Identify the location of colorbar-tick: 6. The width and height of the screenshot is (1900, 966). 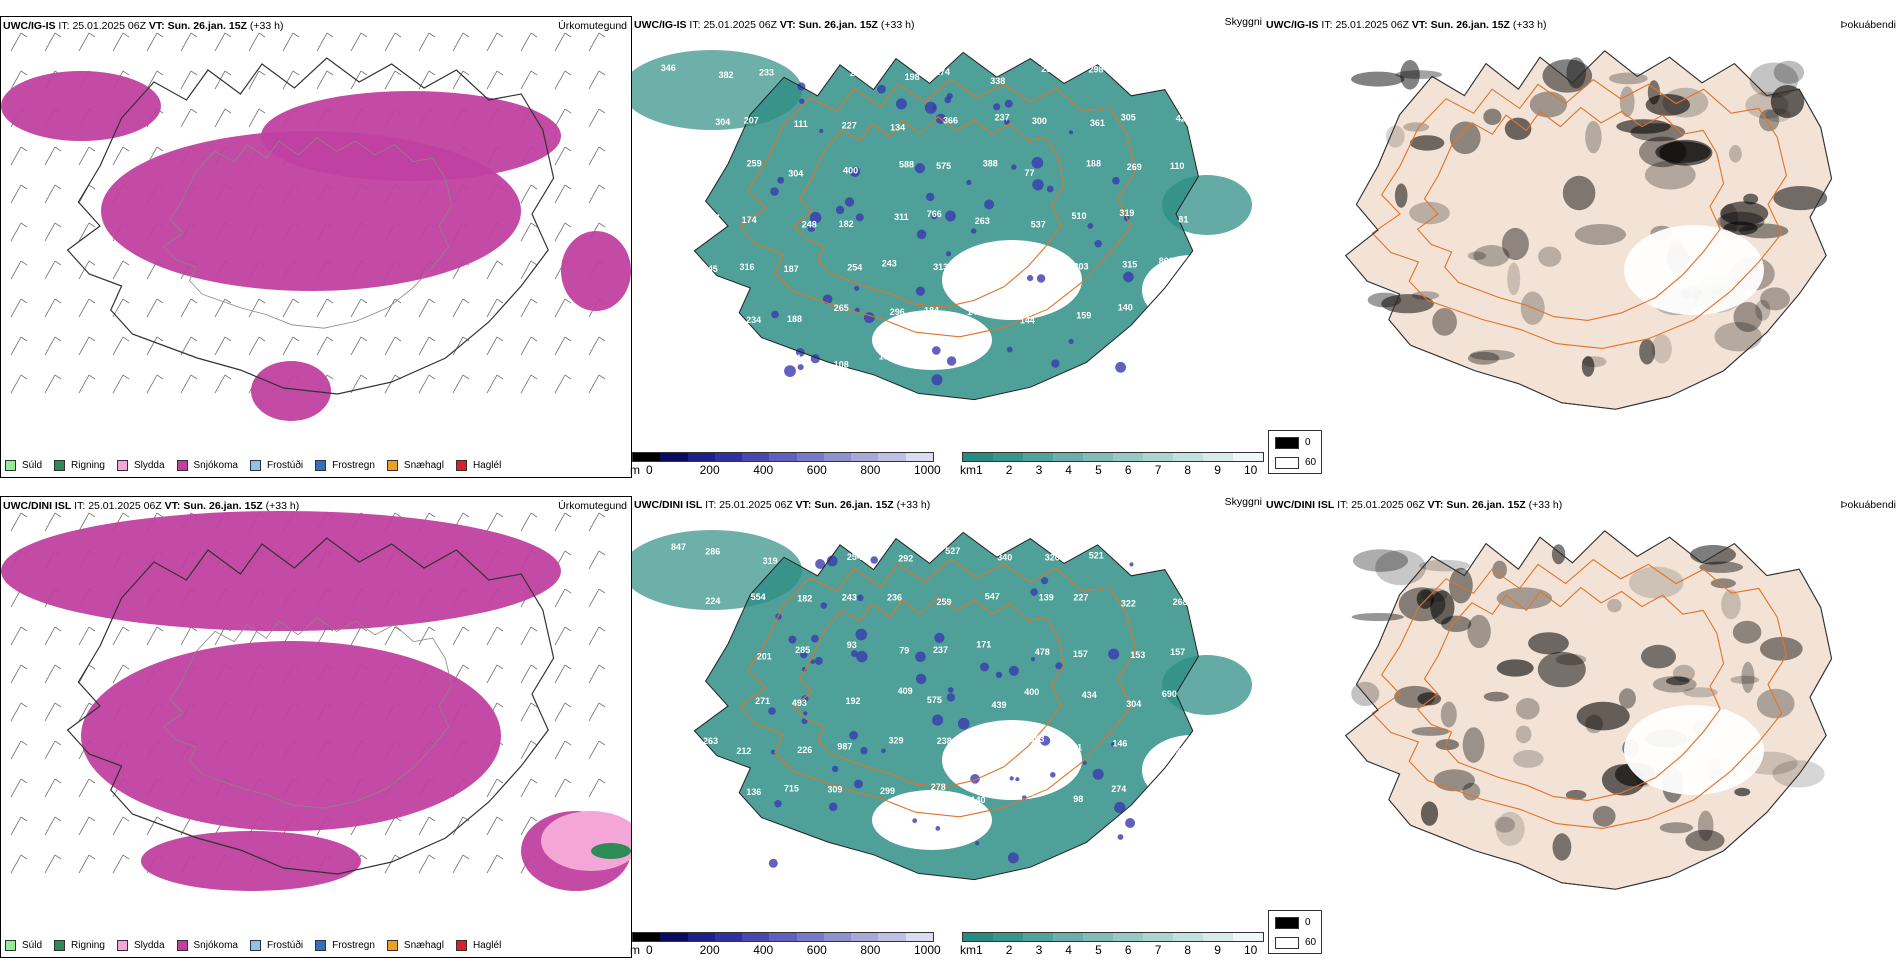
(1128, 470).